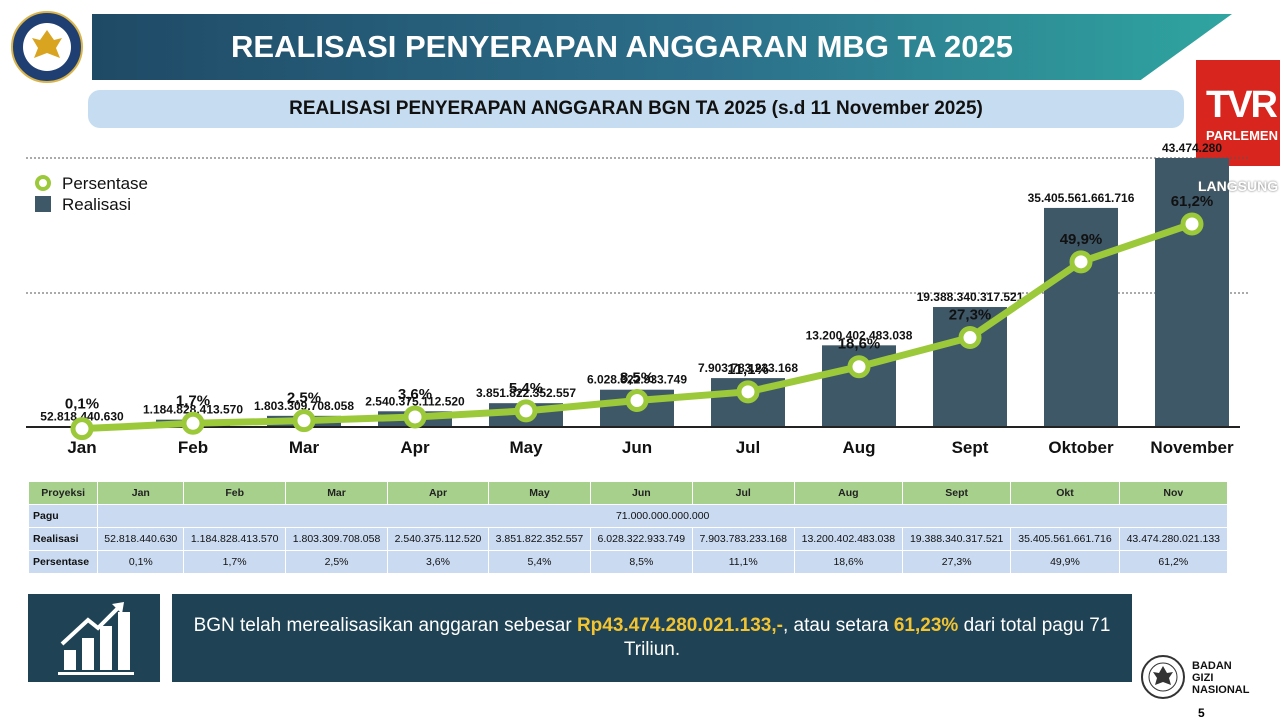  I want to click on table-cell: 2.540.375.112.520, so click(438, 539).